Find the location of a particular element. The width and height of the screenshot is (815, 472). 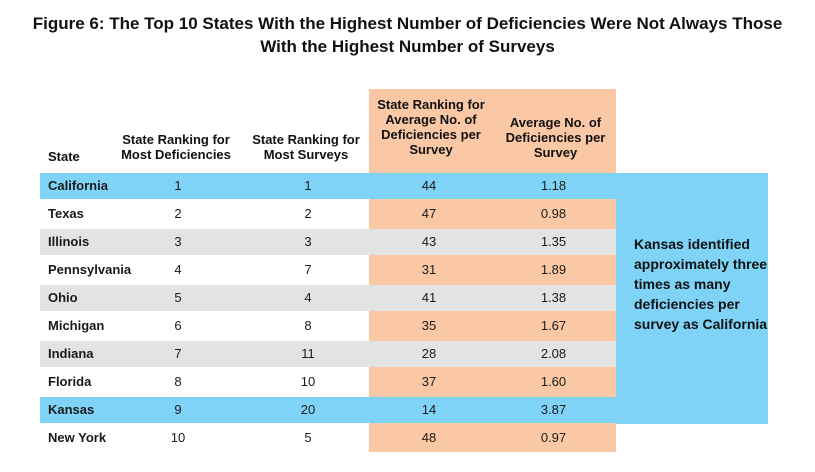

cell-most-surveys: 4 is located at coordinates (308, 297).